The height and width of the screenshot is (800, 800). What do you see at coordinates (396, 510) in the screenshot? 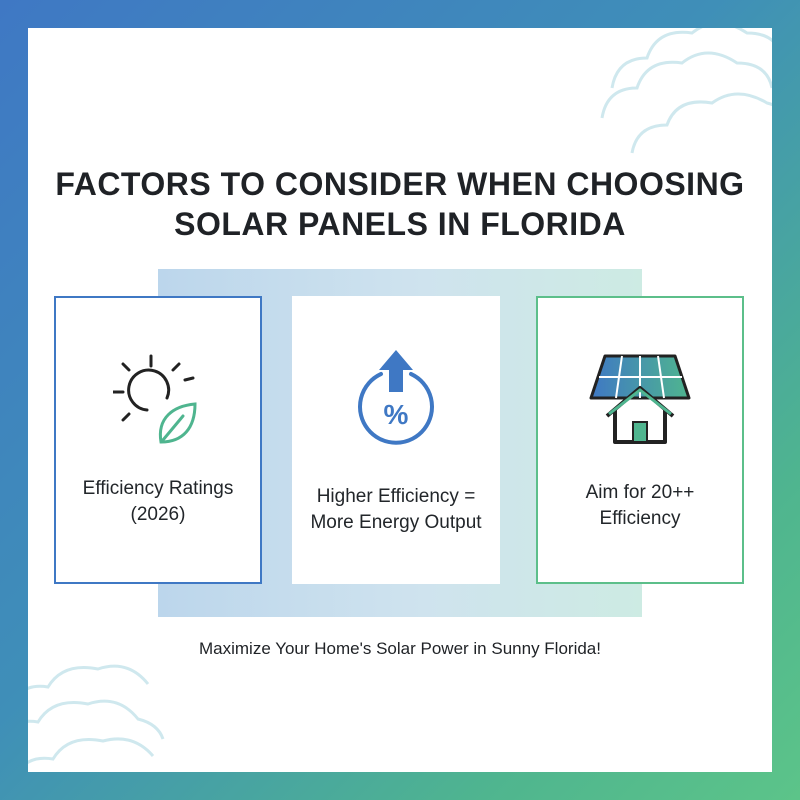
I see `card-label: Higher Efficiency = More Energy Output` at bounding box center [396, 510].